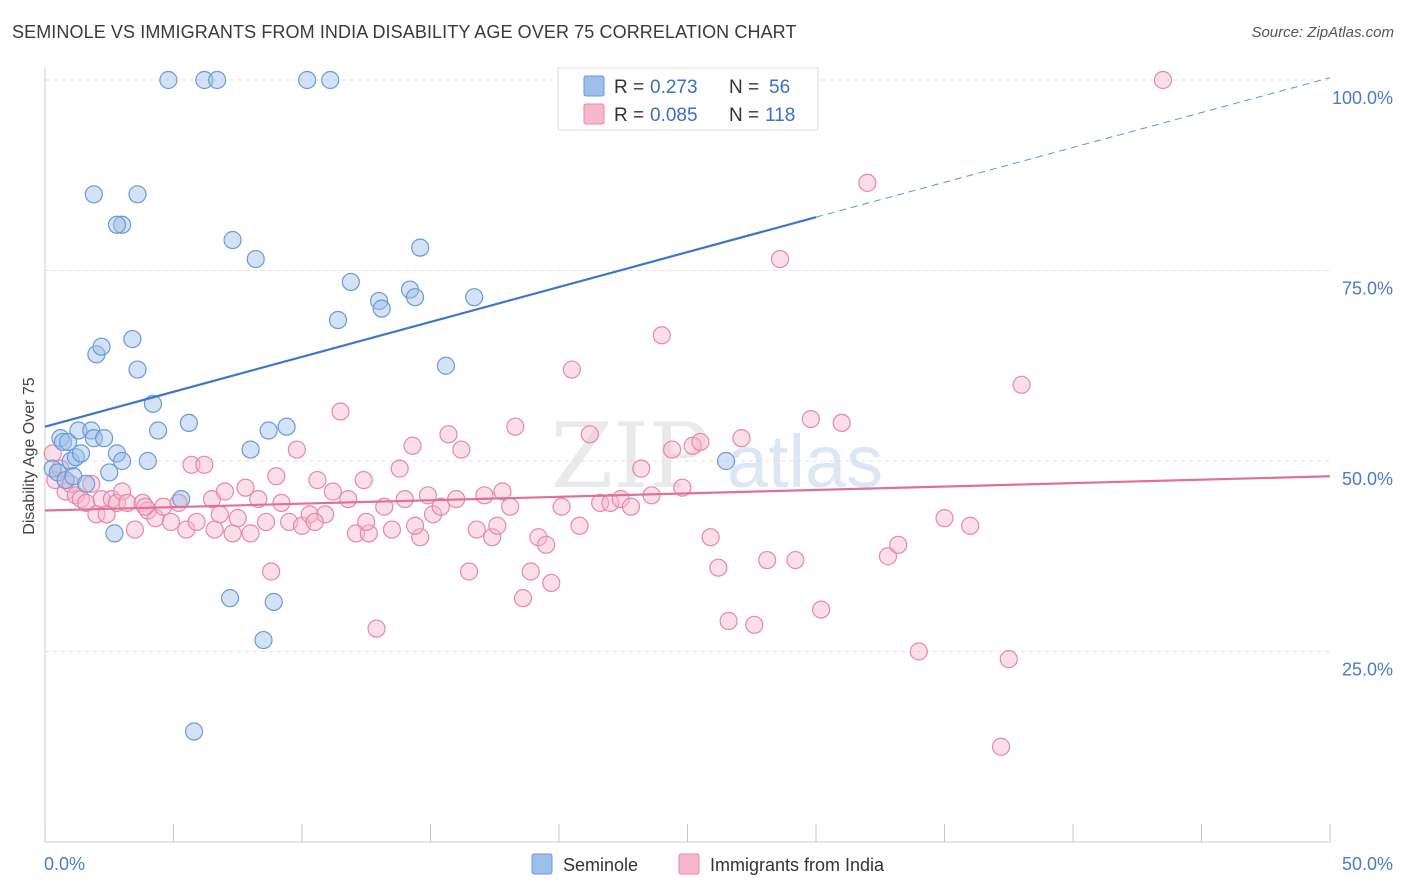  Describe the element at coordinates (629, 87) in the screenshot. I see `legend-seminole-r-label: R =` at that location.